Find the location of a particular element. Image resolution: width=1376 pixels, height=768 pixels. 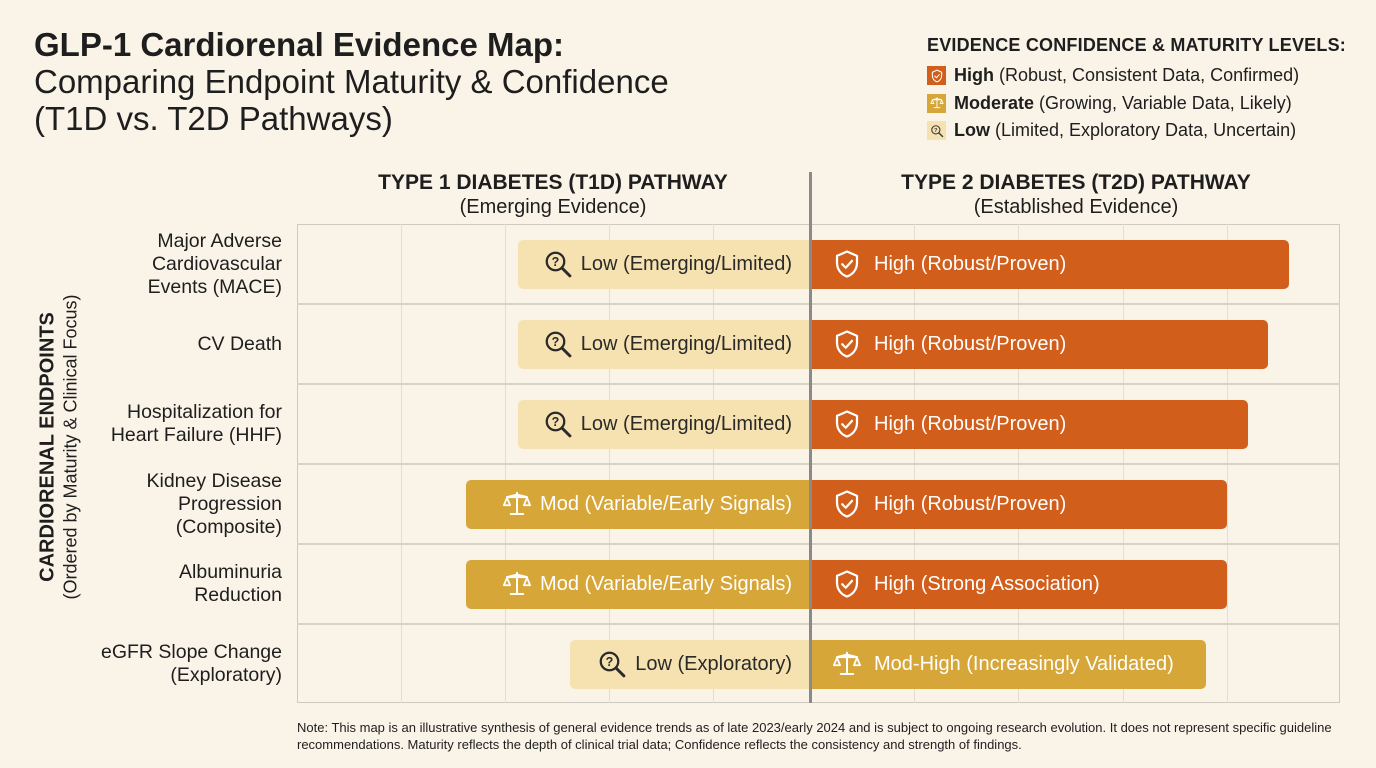

bar-label: High (Strong Association) is located at coordinates (987, 583).